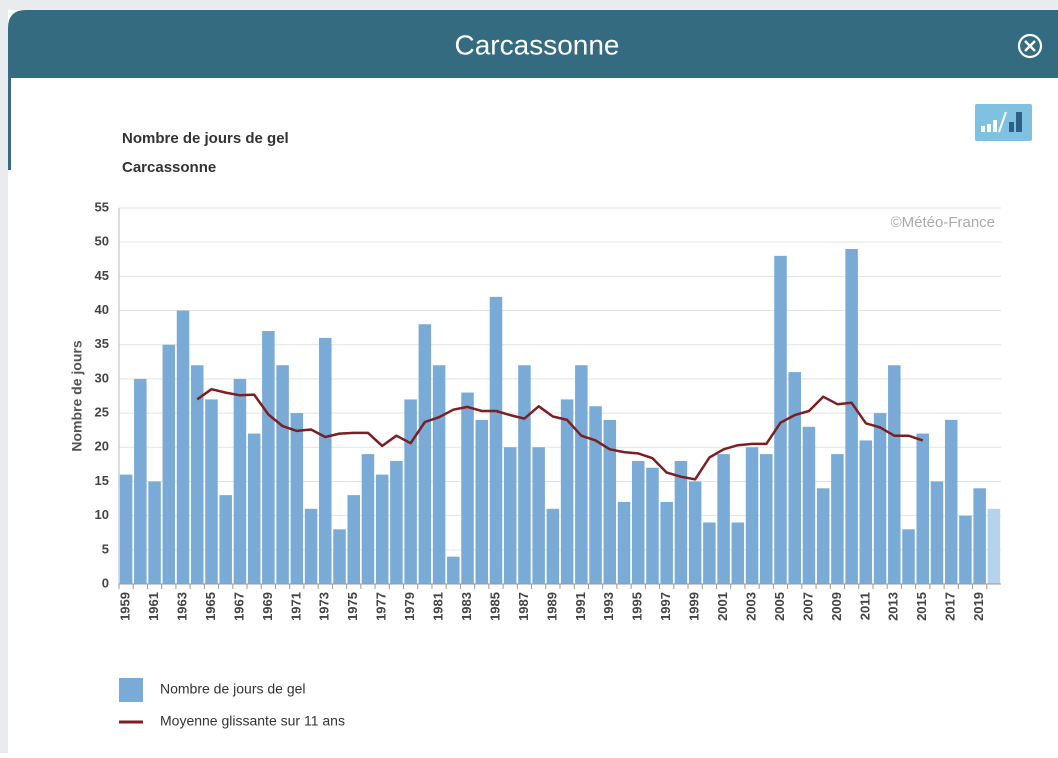 The height and width of the screenshot is (758, 1058). What do you see at coordinates (551, 606) in the screenshot?
I see `x-tick-label: 1989` at bounding box center [551, 606].